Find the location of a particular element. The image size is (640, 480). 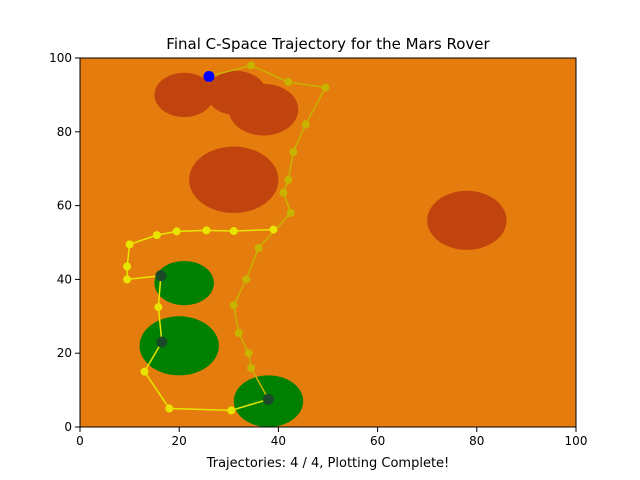

x-tick-label: 60 is located at coordinates (377, 441).